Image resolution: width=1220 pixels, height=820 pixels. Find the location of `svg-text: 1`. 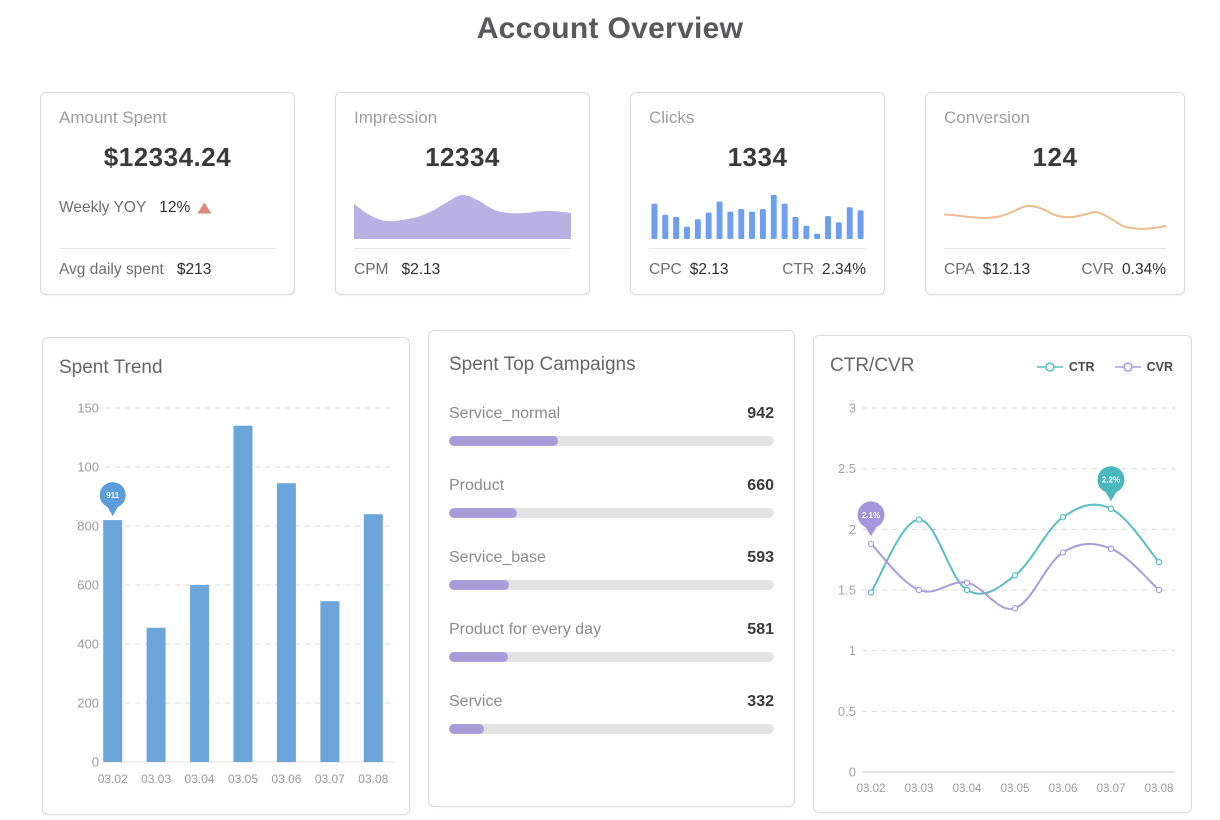

svg-text: 1 is located at coordinates (852, 650).